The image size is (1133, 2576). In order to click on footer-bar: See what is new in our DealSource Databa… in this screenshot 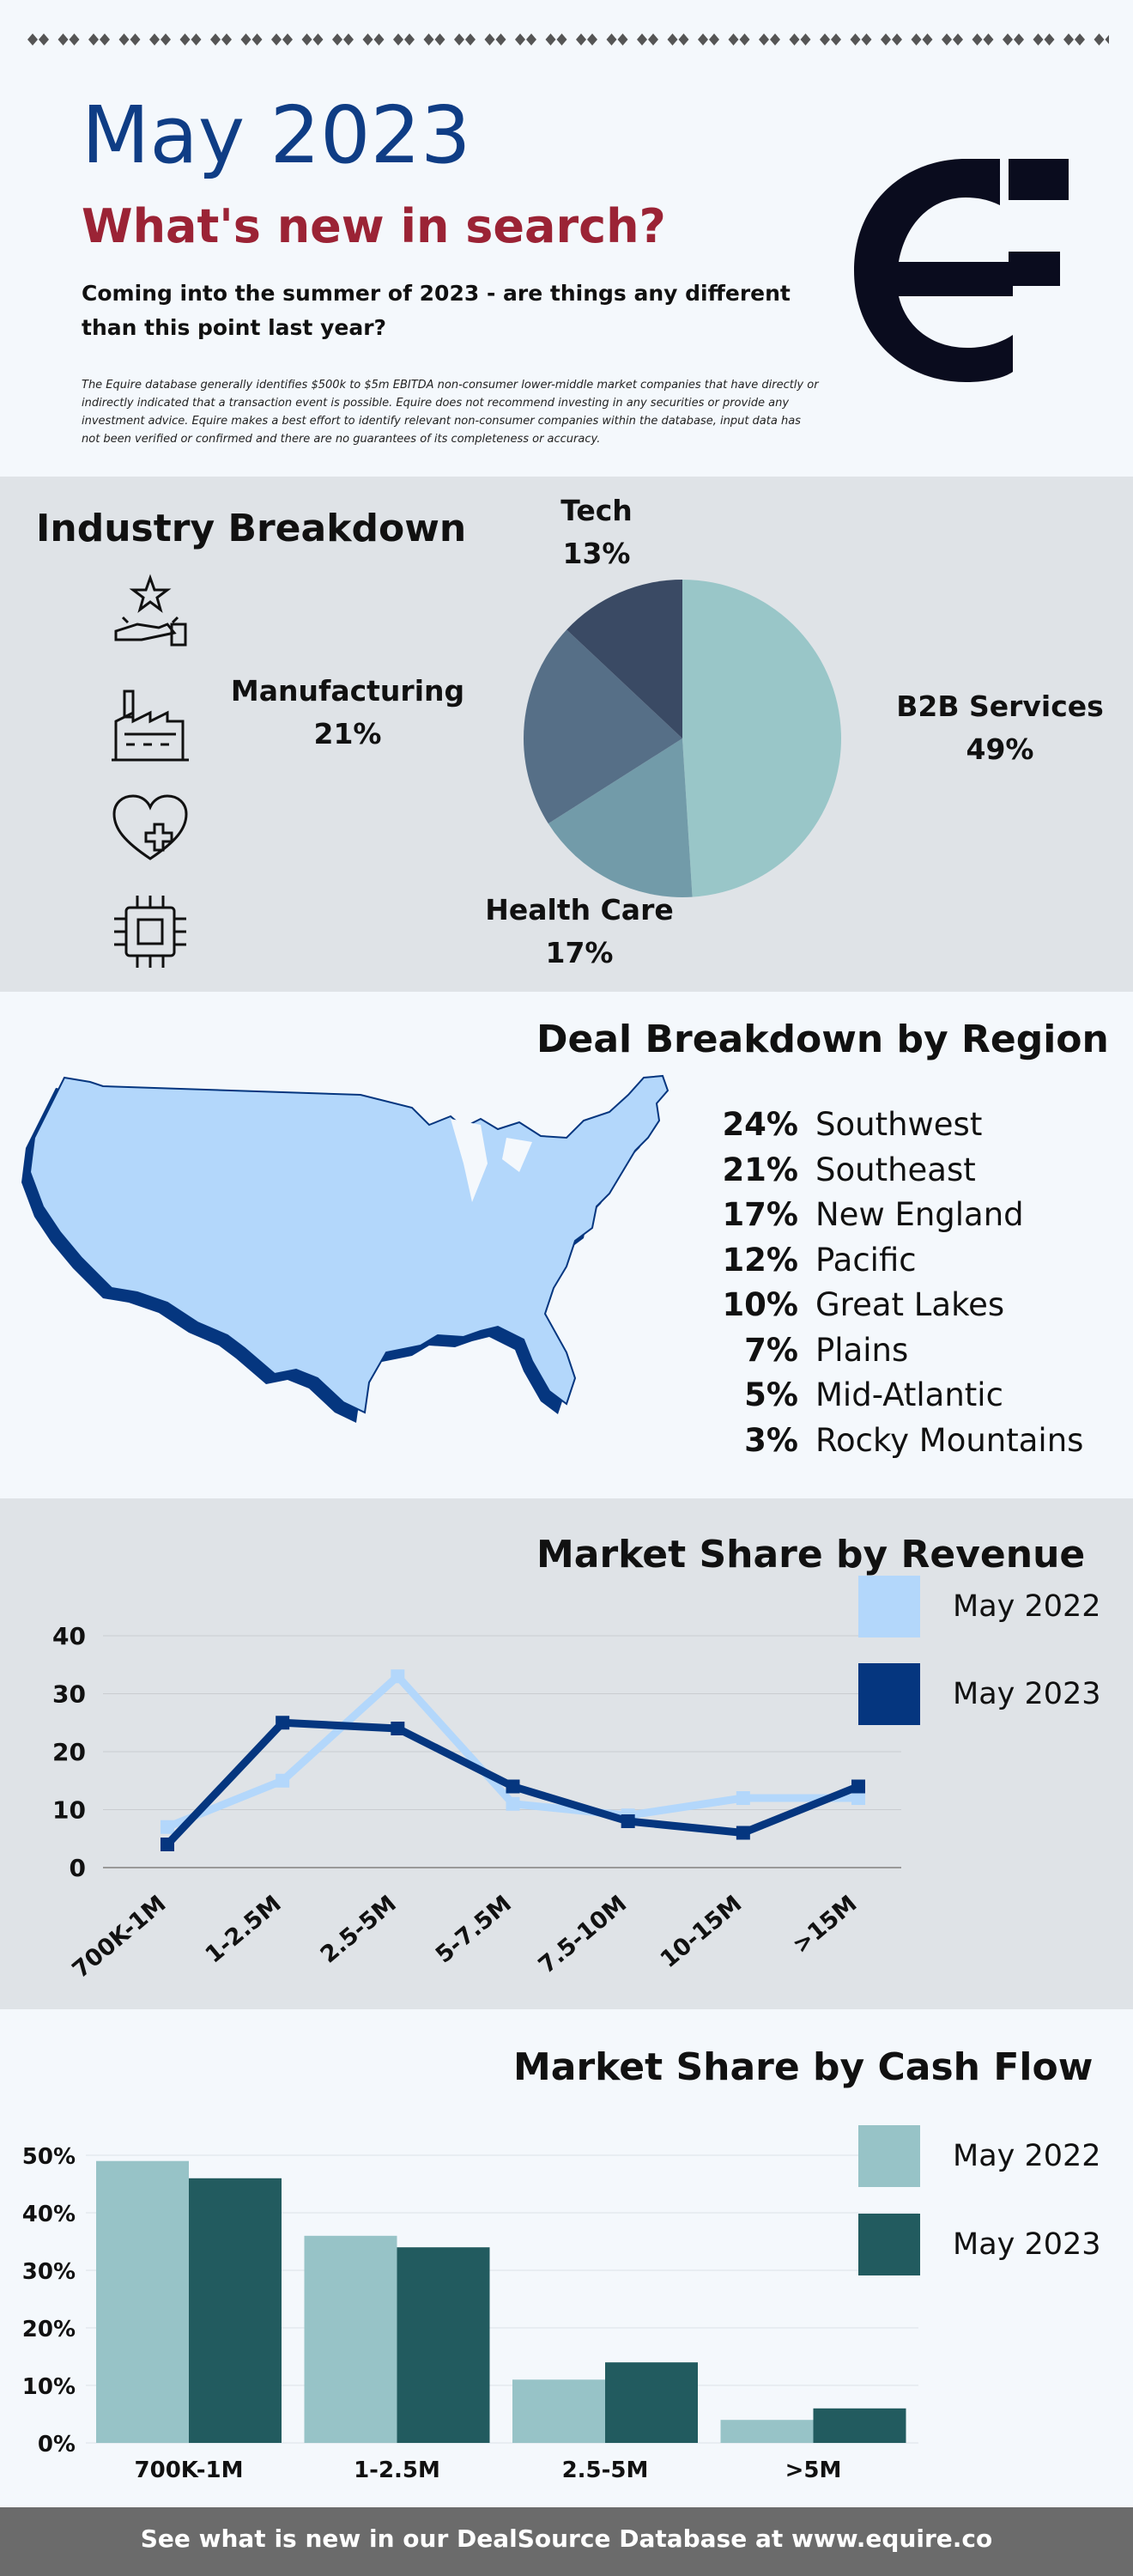, I will do `click(566, 2541)`.